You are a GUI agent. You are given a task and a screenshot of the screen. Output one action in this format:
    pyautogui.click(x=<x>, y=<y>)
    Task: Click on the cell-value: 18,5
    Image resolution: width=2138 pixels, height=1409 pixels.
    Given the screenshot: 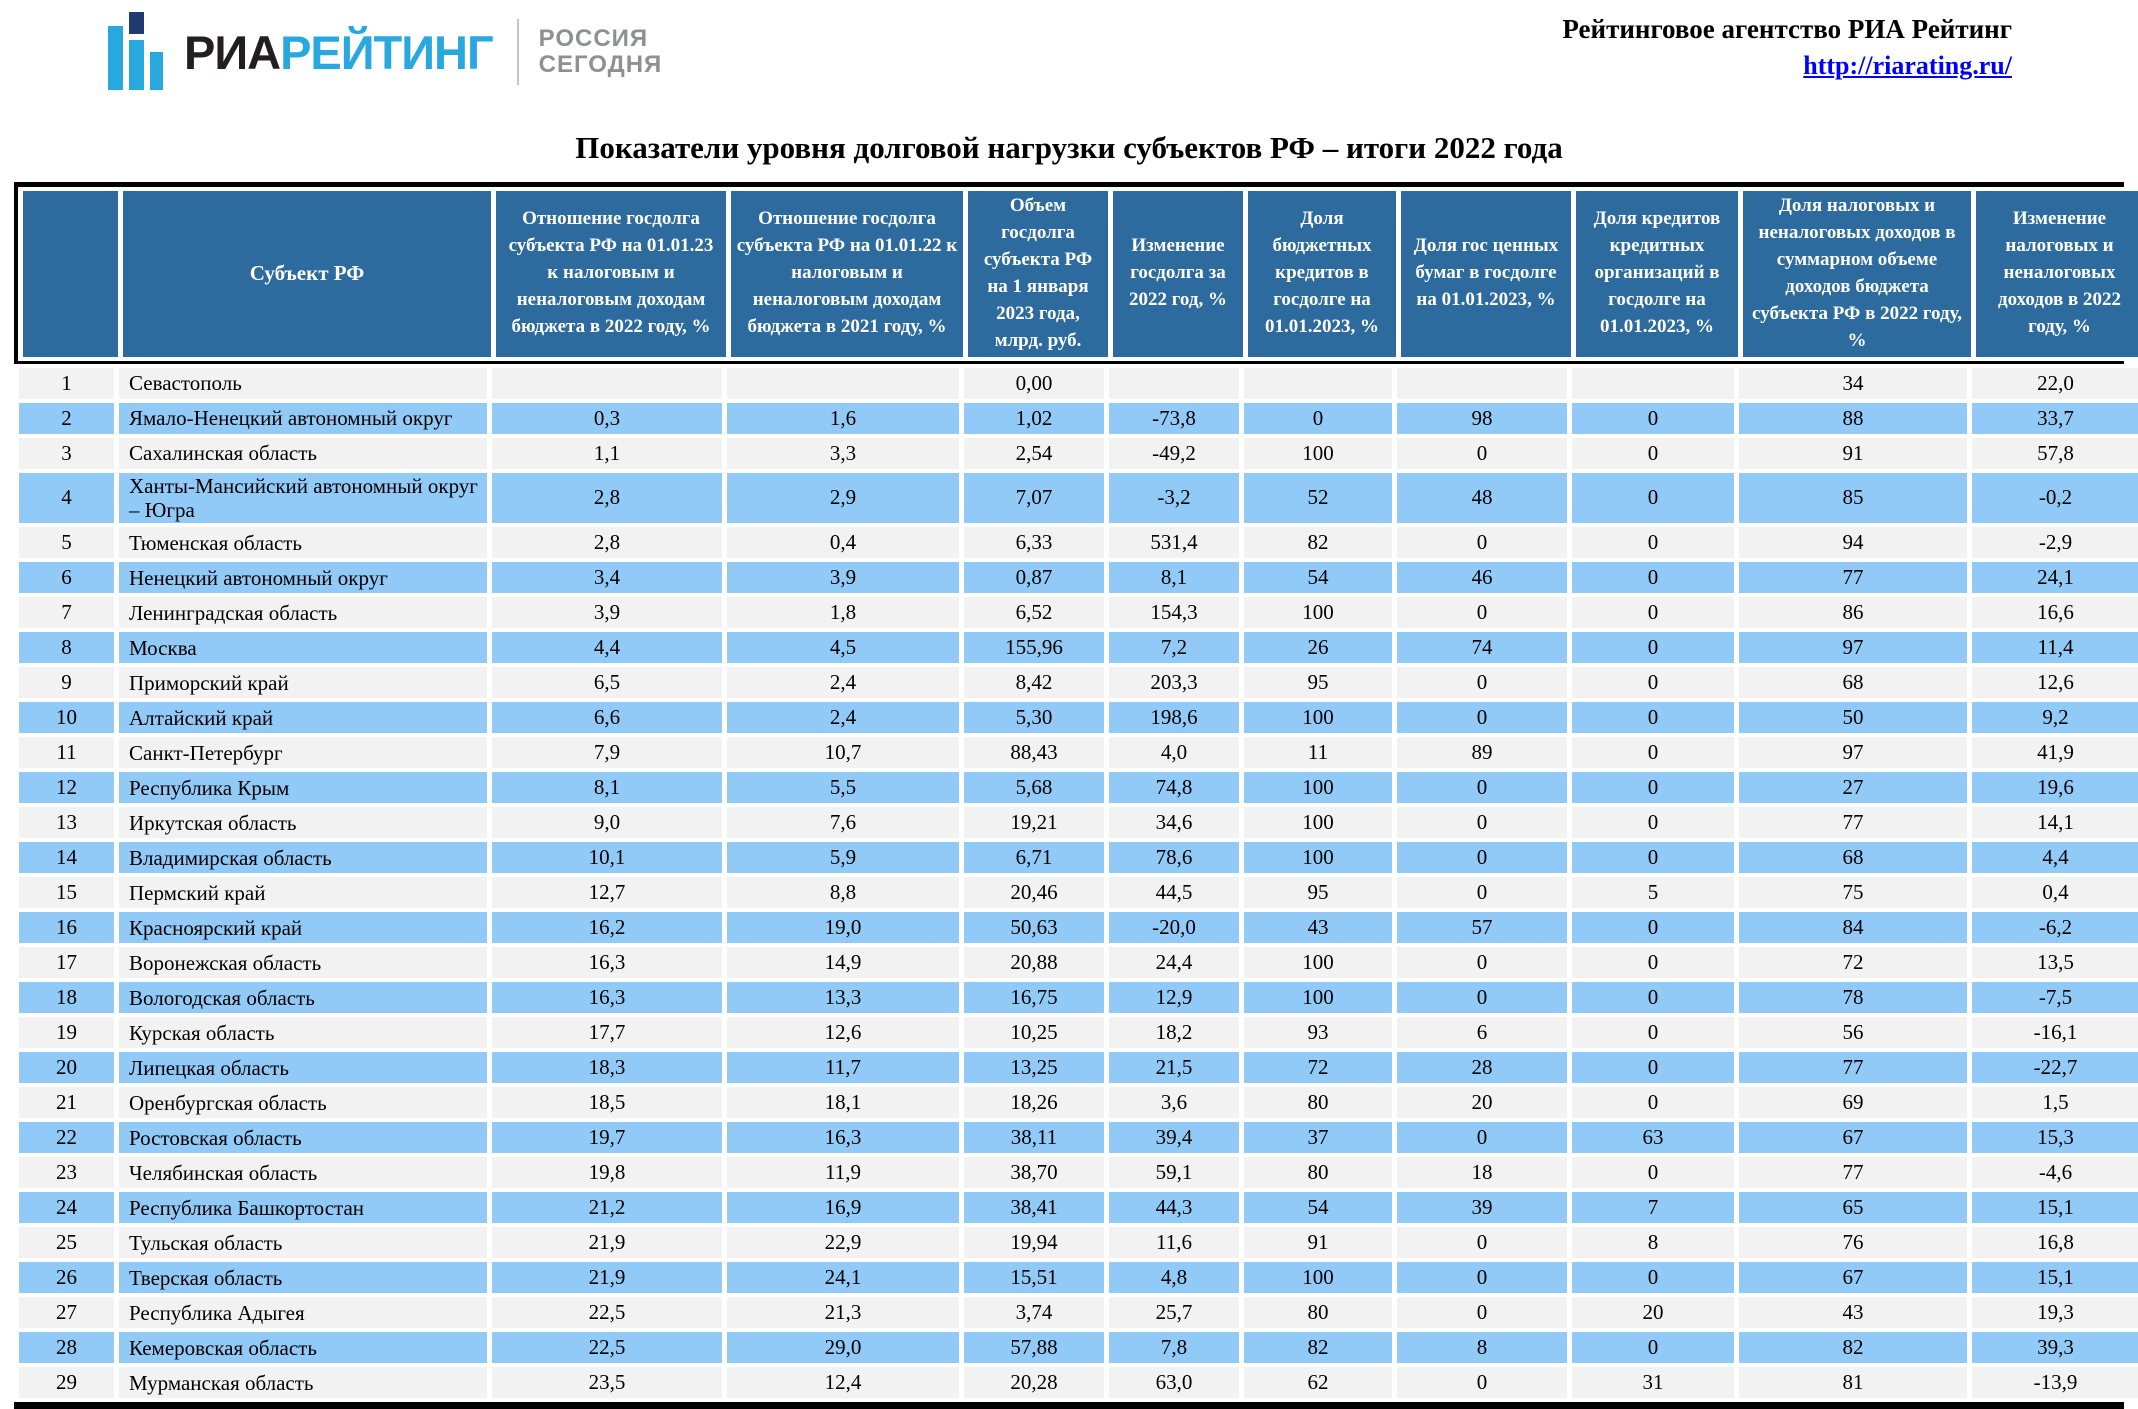 What is the action you would take?
    pyautogui.click(x=607, y=1103)
    